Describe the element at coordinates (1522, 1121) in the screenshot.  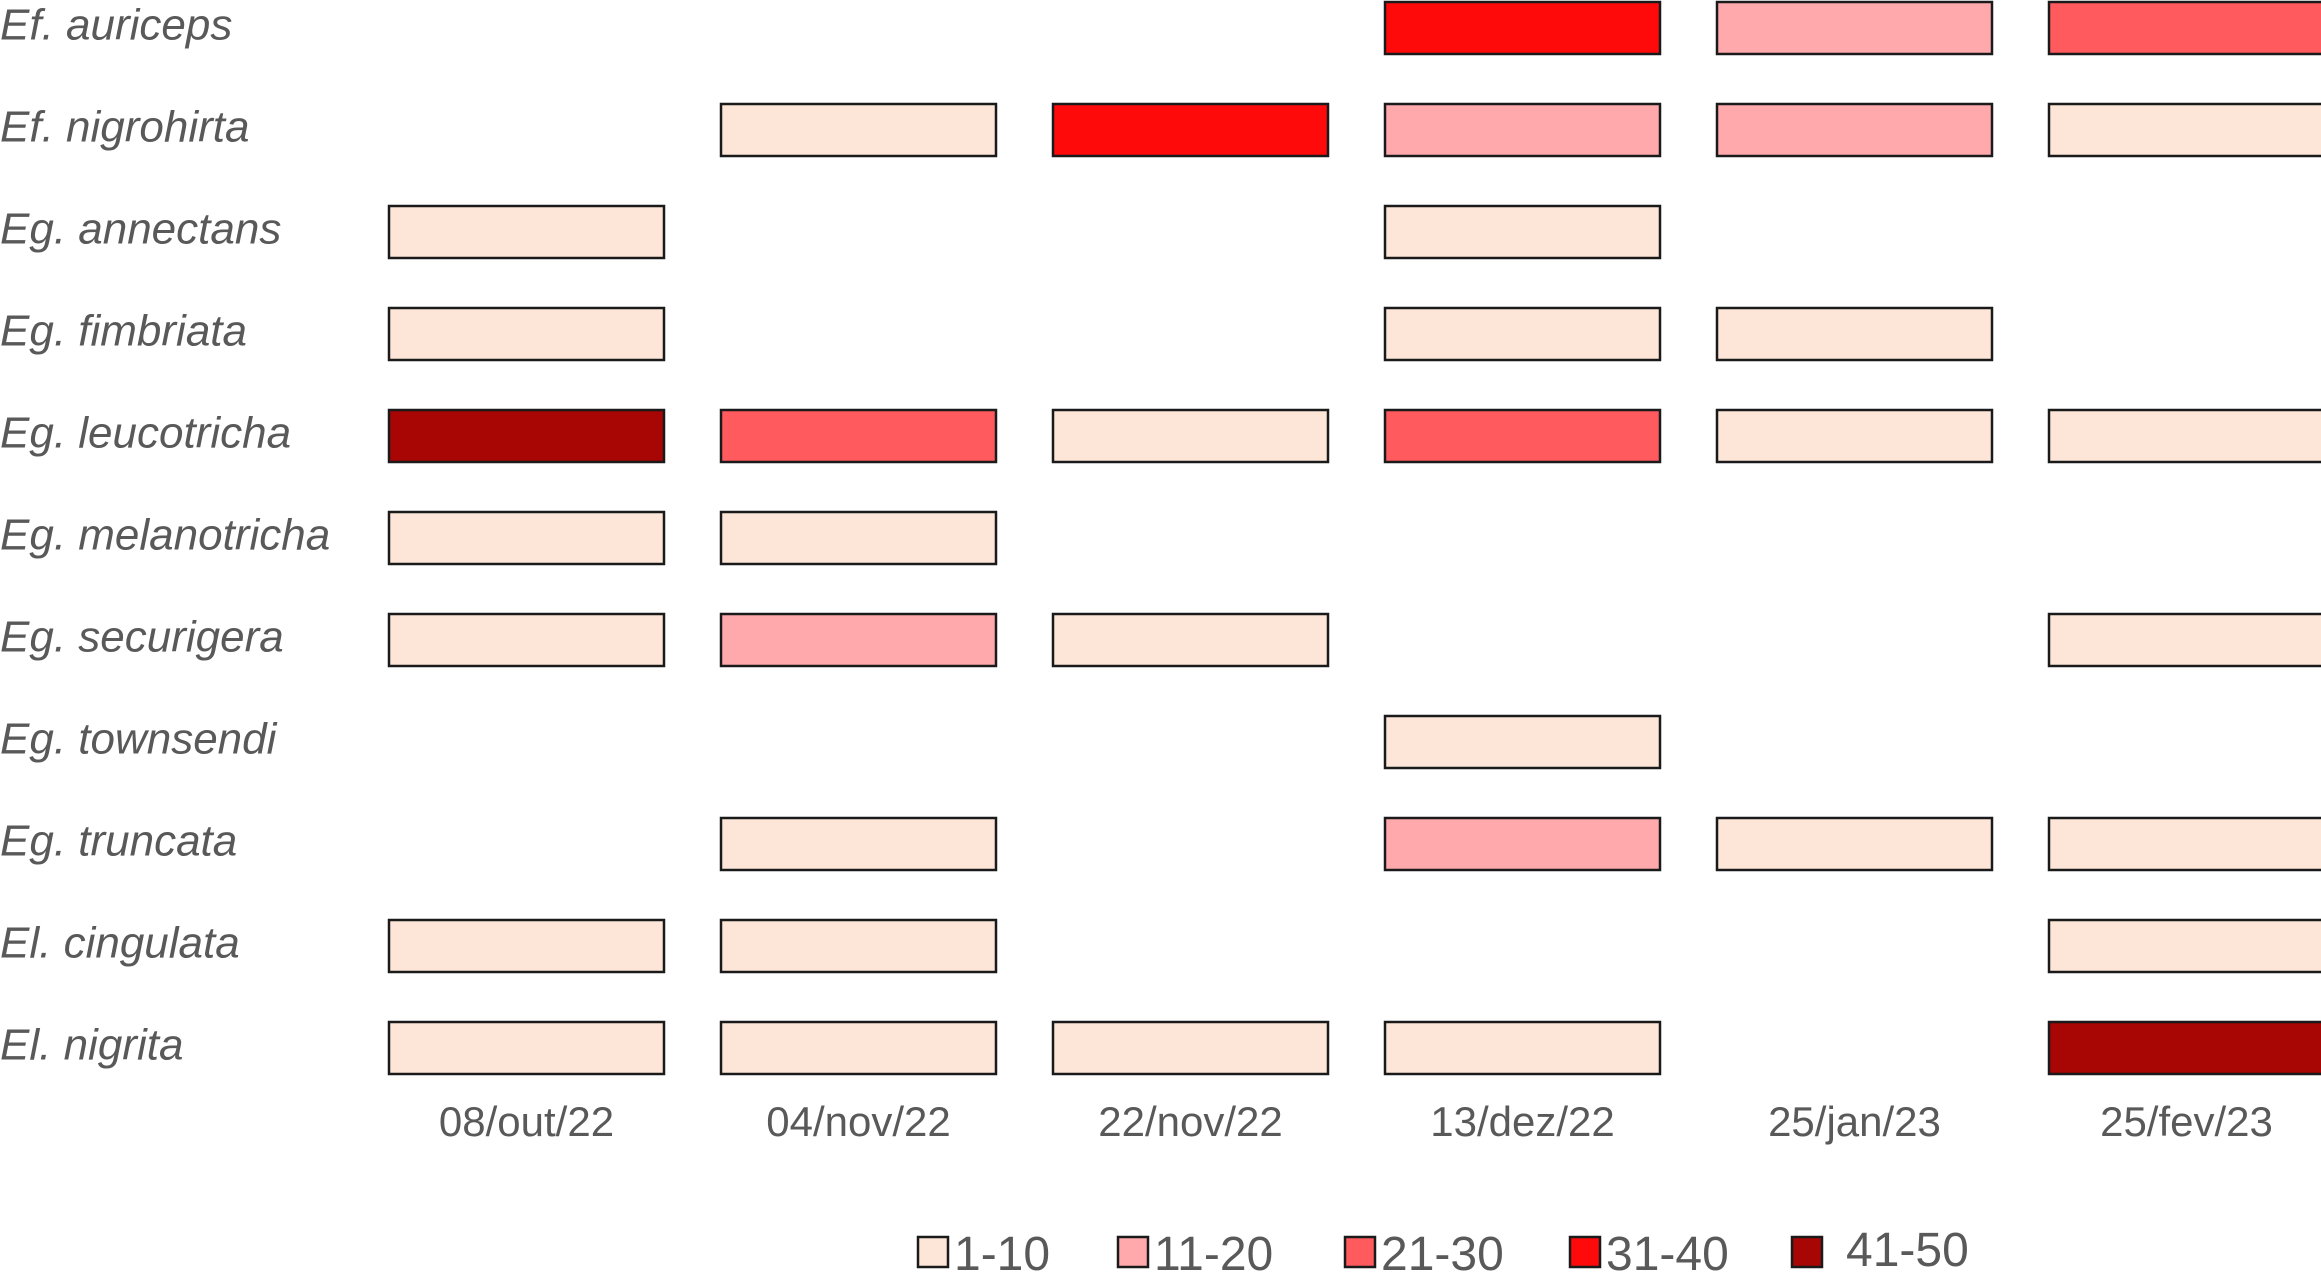
I see `column-label: 13/dez/22` at that location.